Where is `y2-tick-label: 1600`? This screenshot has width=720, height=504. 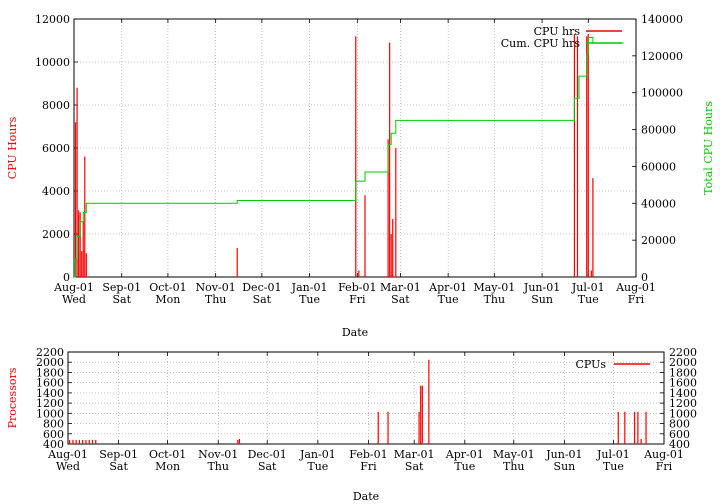
y2-tick-label: 1600 is located at coordinates (683, 383).